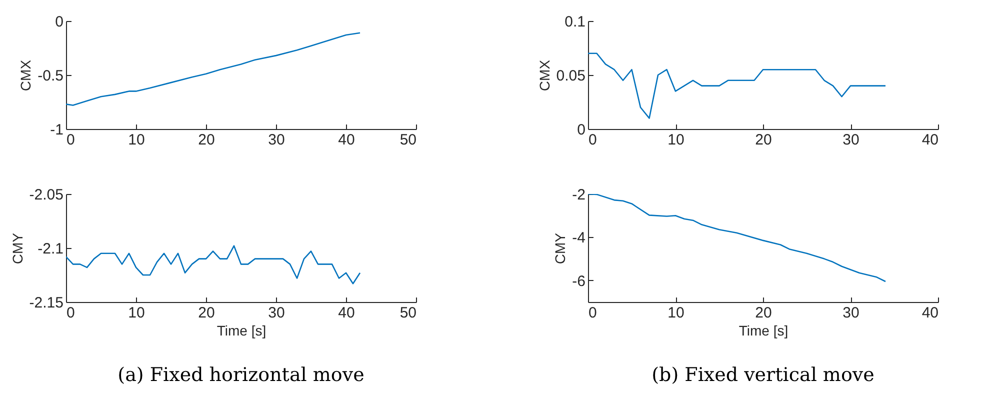  I want to click on y-tick-label: -0.5, so click(51, 76).